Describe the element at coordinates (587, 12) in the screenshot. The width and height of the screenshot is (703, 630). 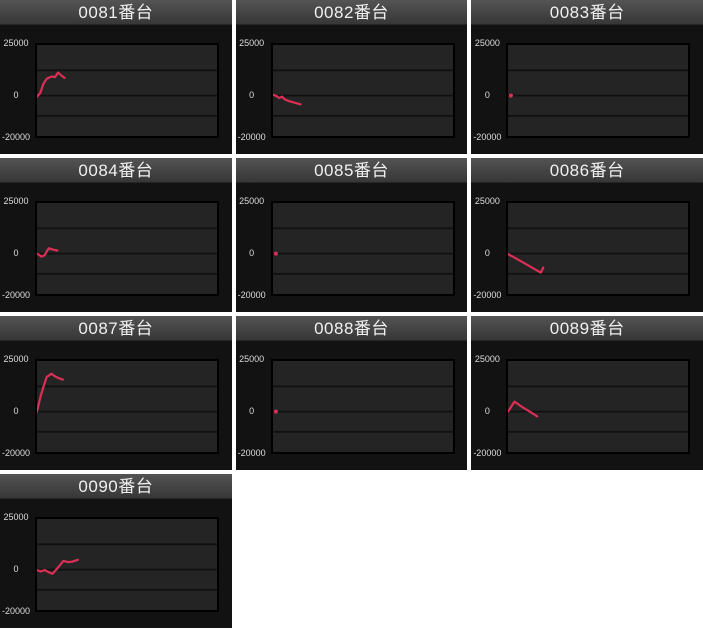
I see `panel-title: 0083番台` at that location.